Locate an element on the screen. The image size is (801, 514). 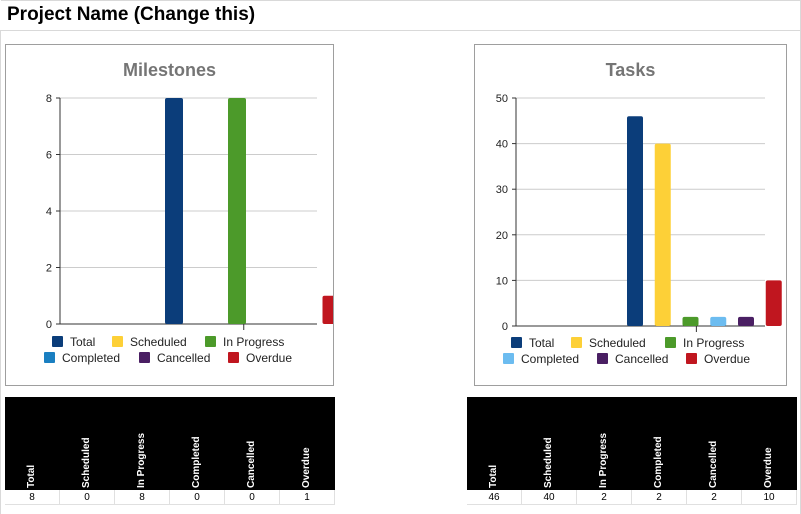
tasks-legend-label-completed: Completed is located at coordinates (550, 359).